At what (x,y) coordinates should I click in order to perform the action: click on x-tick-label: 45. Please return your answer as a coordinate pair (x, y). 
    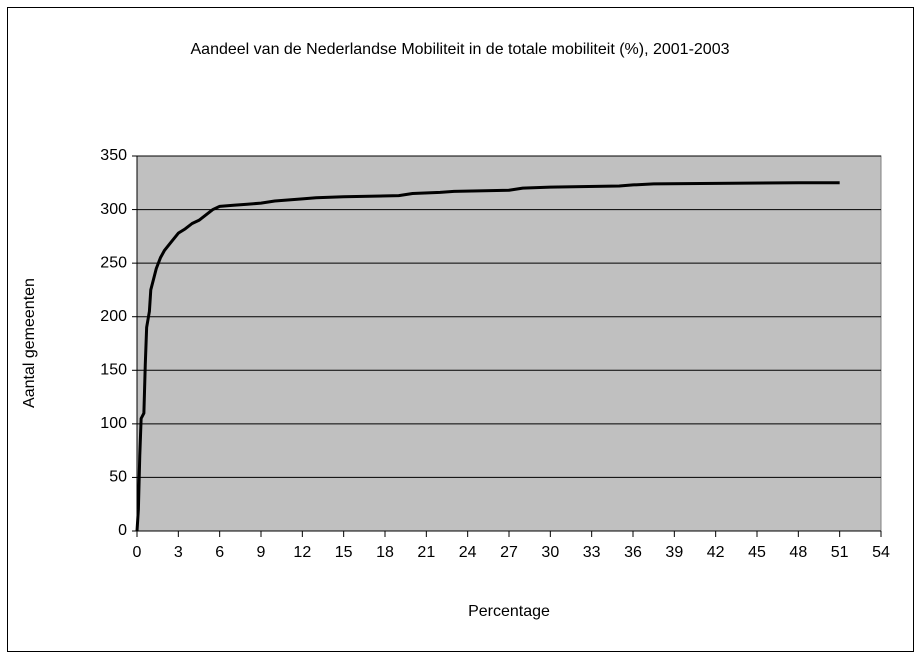
    Looking at the image, I should click on (757, 552).